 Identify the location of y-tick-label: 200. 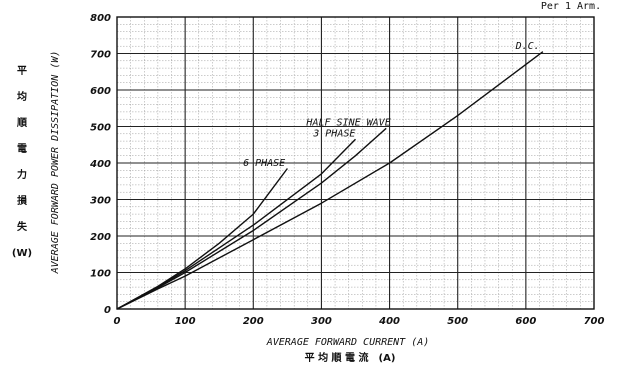
(100, 237).